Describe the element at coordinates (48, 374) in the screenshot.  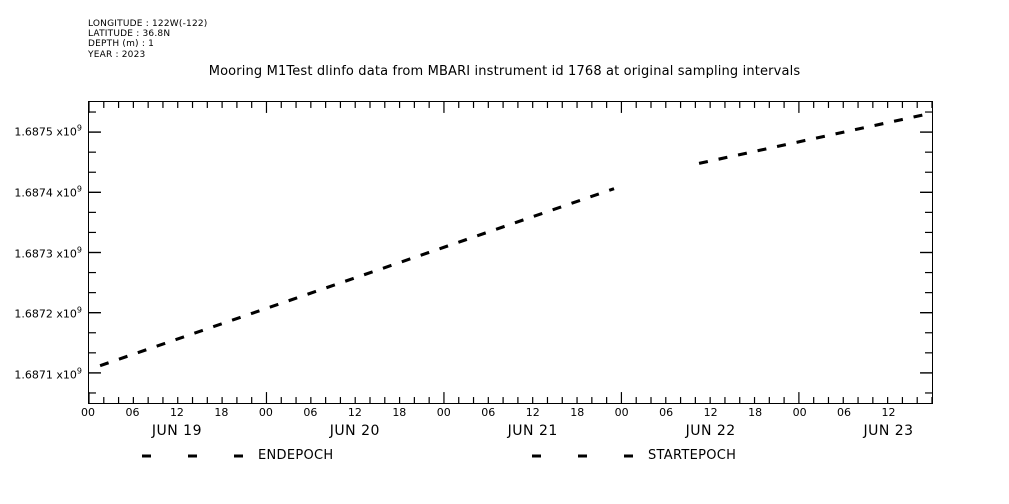
I see `y-tick-label: 1.6871 x10⁹` at that location.